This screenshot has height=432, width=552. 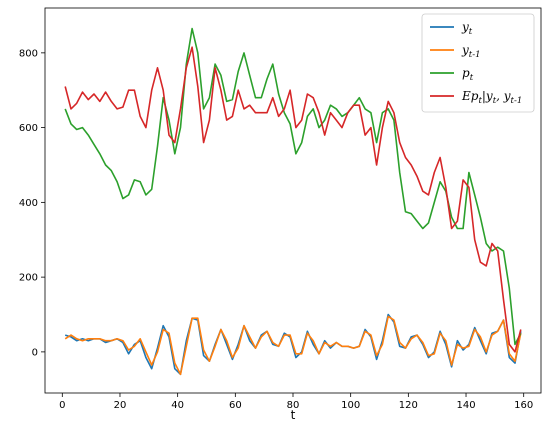 I want to click on y-tick-label: 0, so click(x=35, y=352).